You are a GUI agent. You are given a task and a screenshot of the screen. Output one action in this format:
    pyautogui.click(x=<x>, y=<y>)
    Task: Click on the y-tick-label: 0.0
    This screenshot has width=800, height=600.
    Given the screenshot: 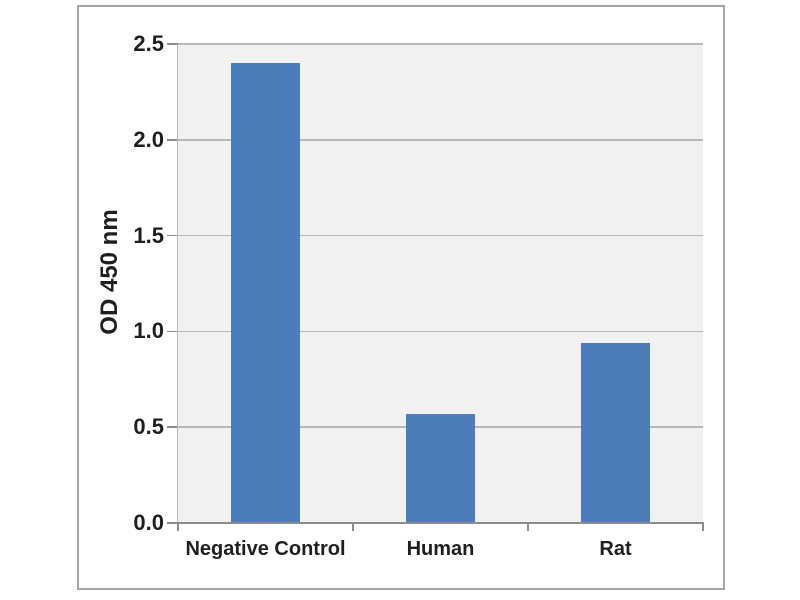 What is the action you would take?
    pyautogui.click(x=148, y=522)
    